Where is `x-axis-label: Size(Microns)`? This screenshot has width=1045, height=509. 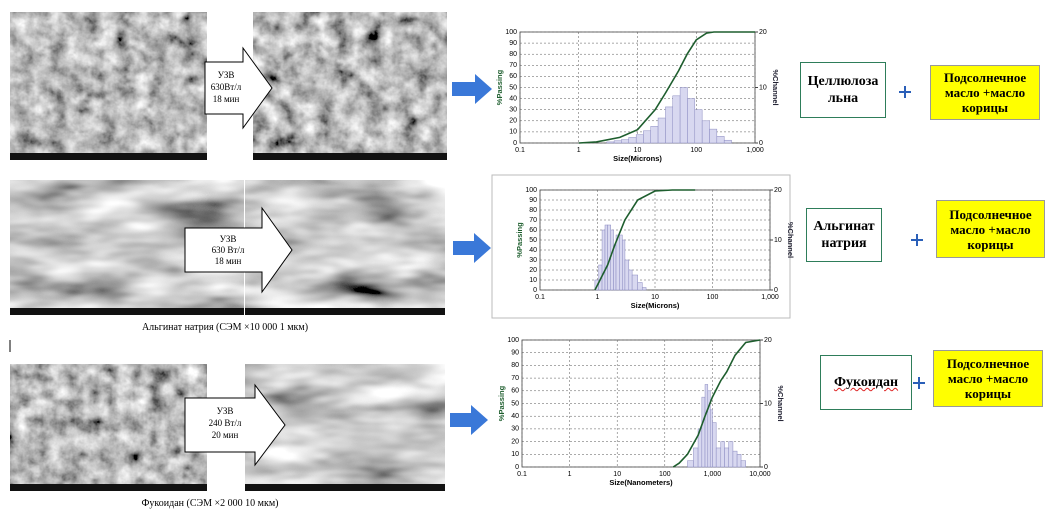
x-axis-label: Size(Microns) is located at coordinates (637, 158).